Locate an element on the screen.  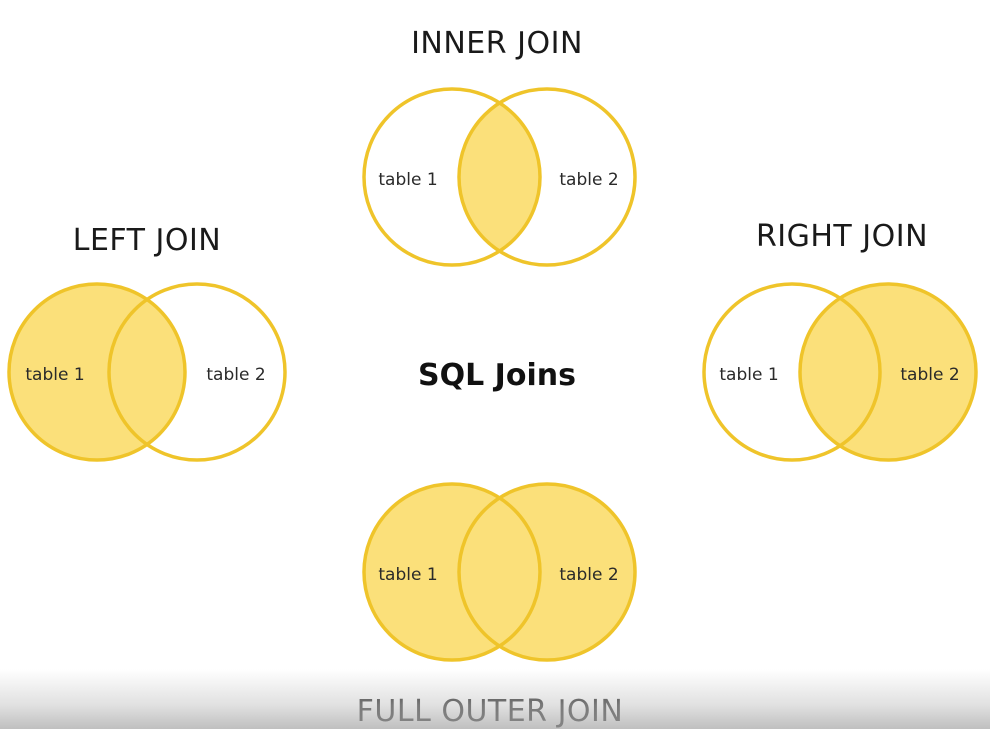
right-join-right-fill is located at coordinates (888, 372).